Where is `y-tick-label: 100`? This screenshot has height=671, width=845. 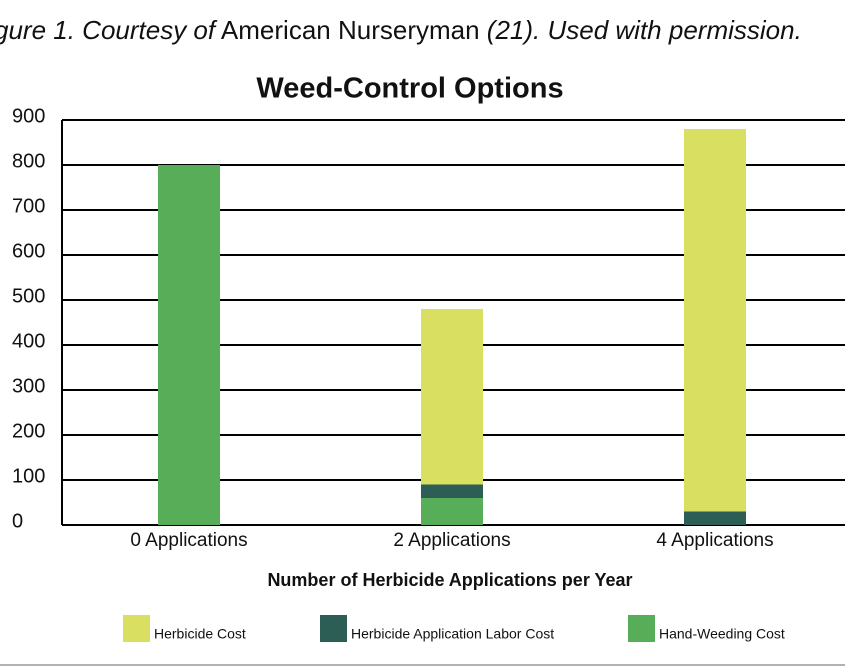 y-tick-label: 100 is located at coordinates (28, 476).